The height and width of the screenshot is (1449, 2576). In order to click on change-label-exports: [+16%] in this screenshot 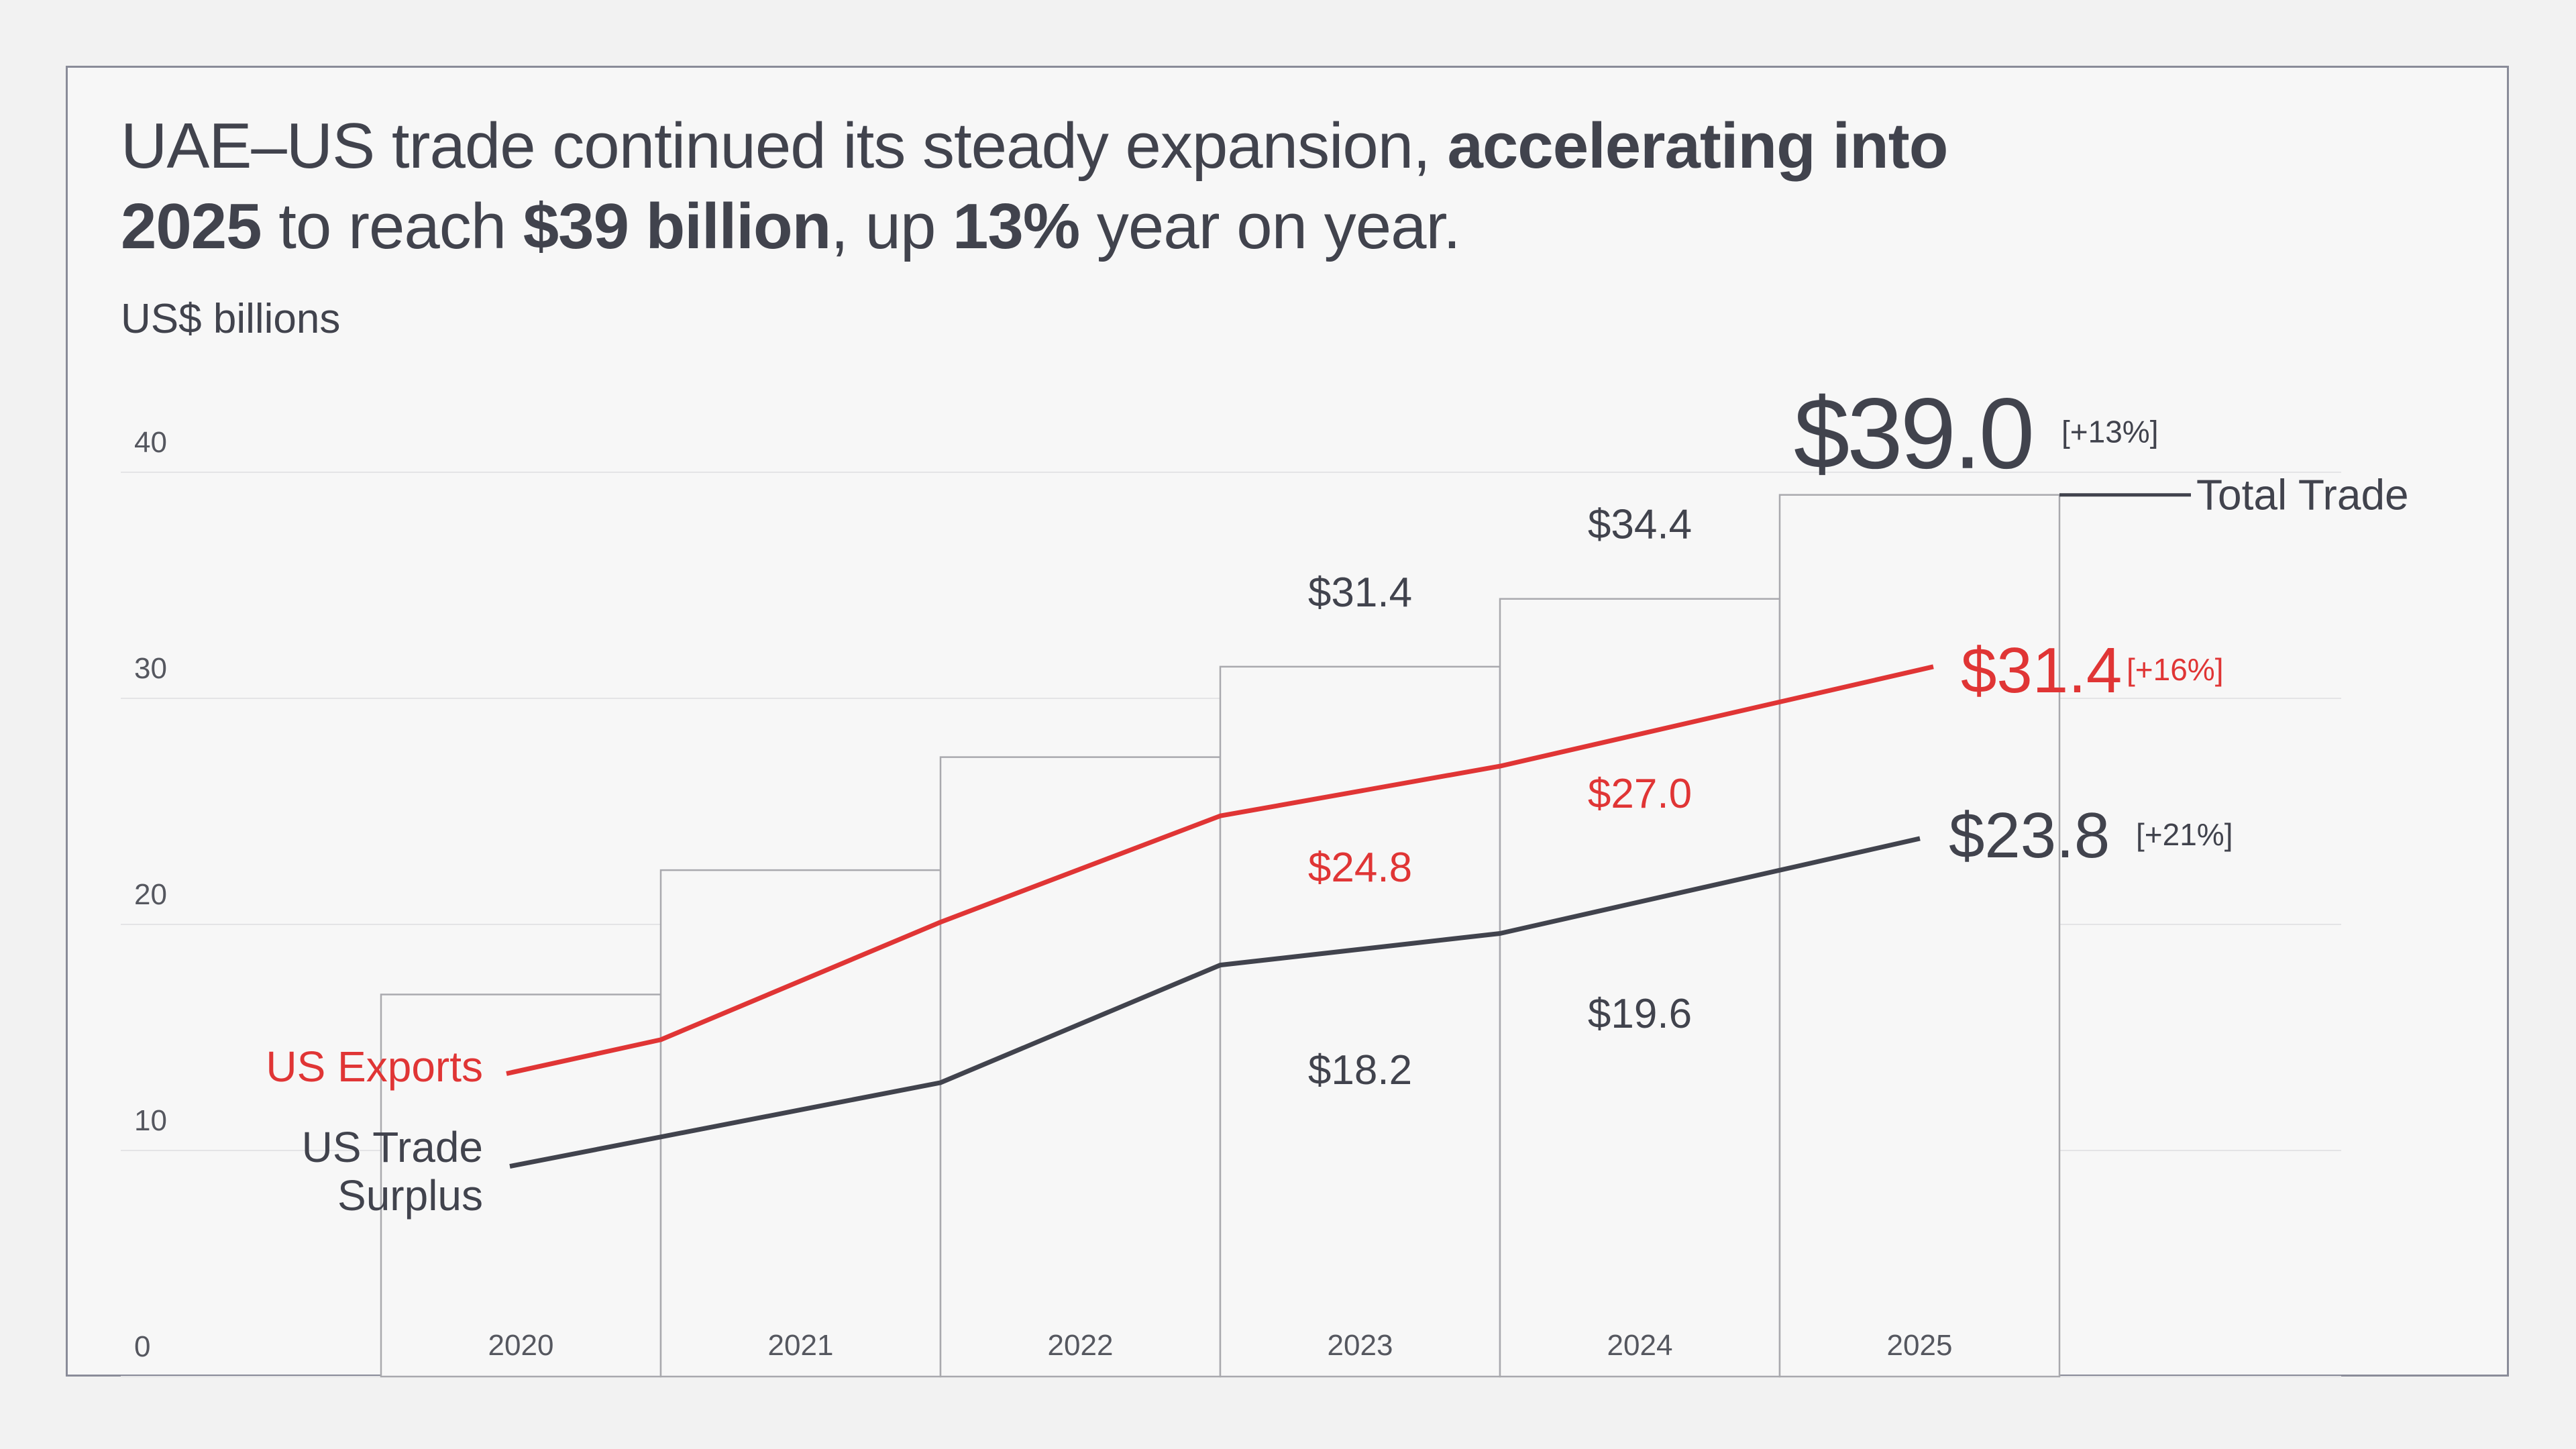, I will do `click(2175, 669)`.